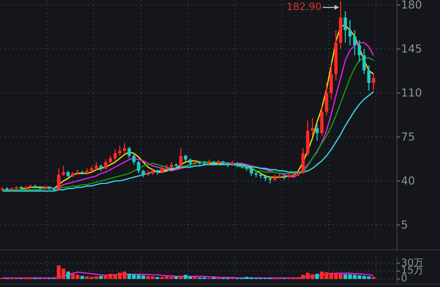 The image size is (440, 287). What do you see at coordinates (408, 137) in the screenshot?
I see `y-tick-label: 75` at bounding box center [408, 137].